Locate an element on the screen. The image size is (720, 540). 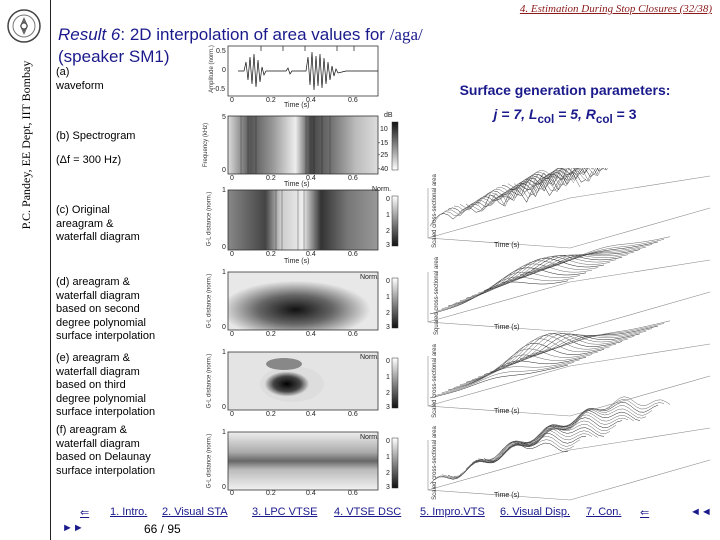
nav-impro-link: 5. Impro.VTS is located at coordinates (452, 512).